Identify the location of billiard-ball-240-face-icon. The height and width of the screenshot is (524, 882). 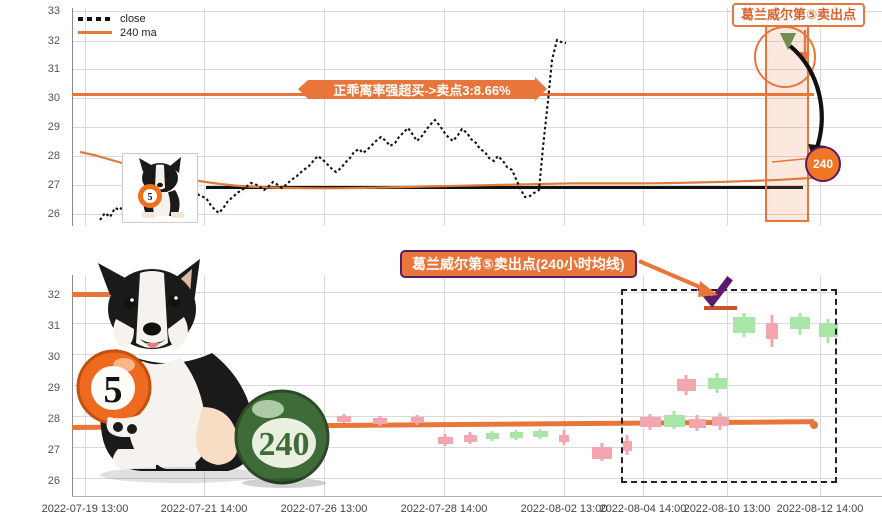
(284, 443).